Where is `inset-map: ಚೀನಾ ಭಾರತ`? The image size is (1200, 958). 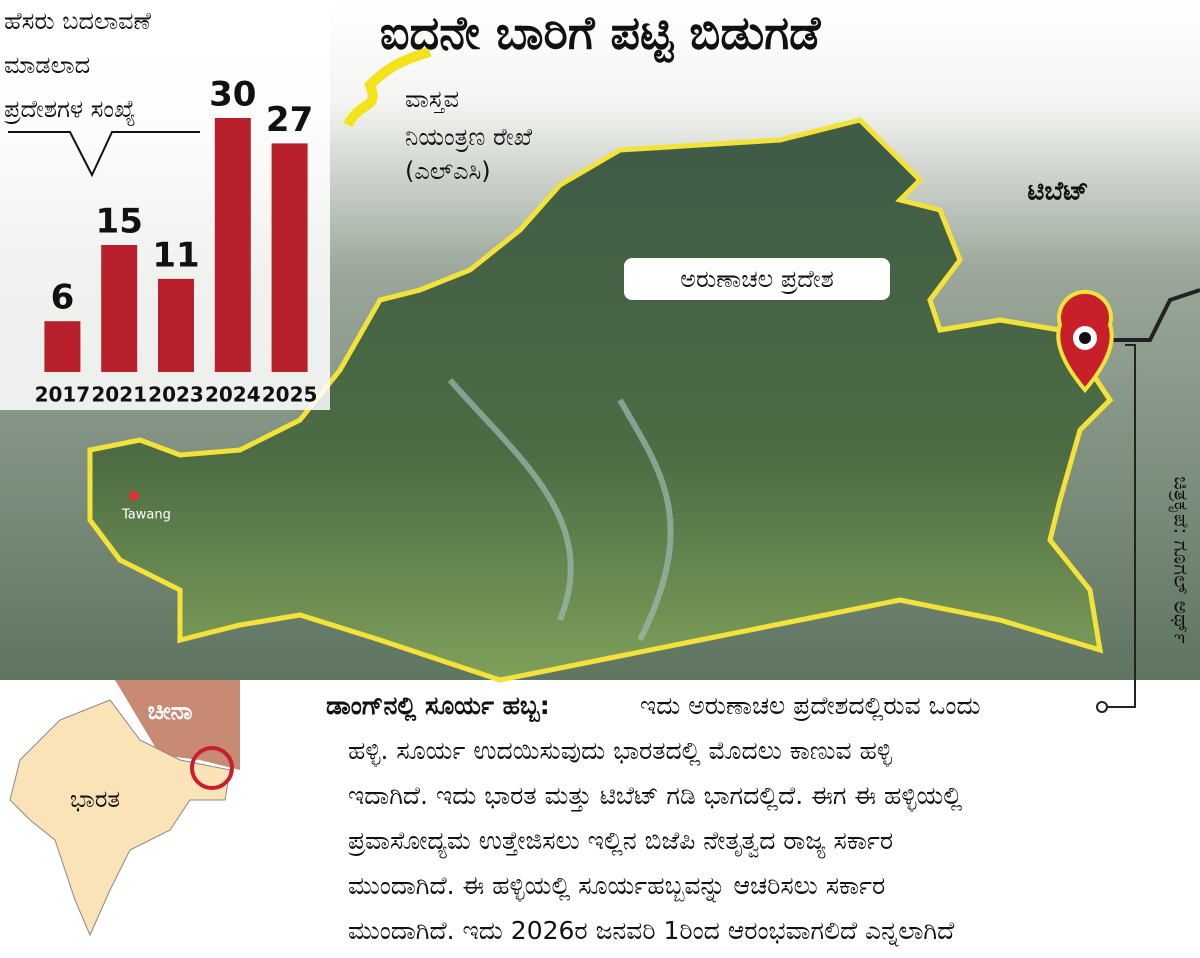 inset-map: ಚೀನಾ ಭಾರತ is located at coordinates (120, 819).